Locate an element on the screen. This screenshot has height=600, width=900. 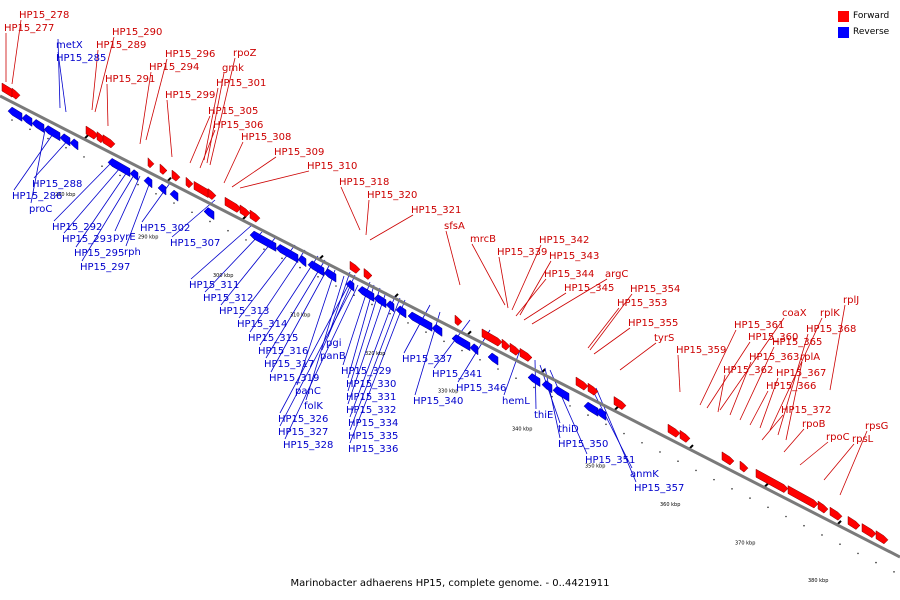
forward-gene-label: HP15_278 is located at coordinates (44, 15).